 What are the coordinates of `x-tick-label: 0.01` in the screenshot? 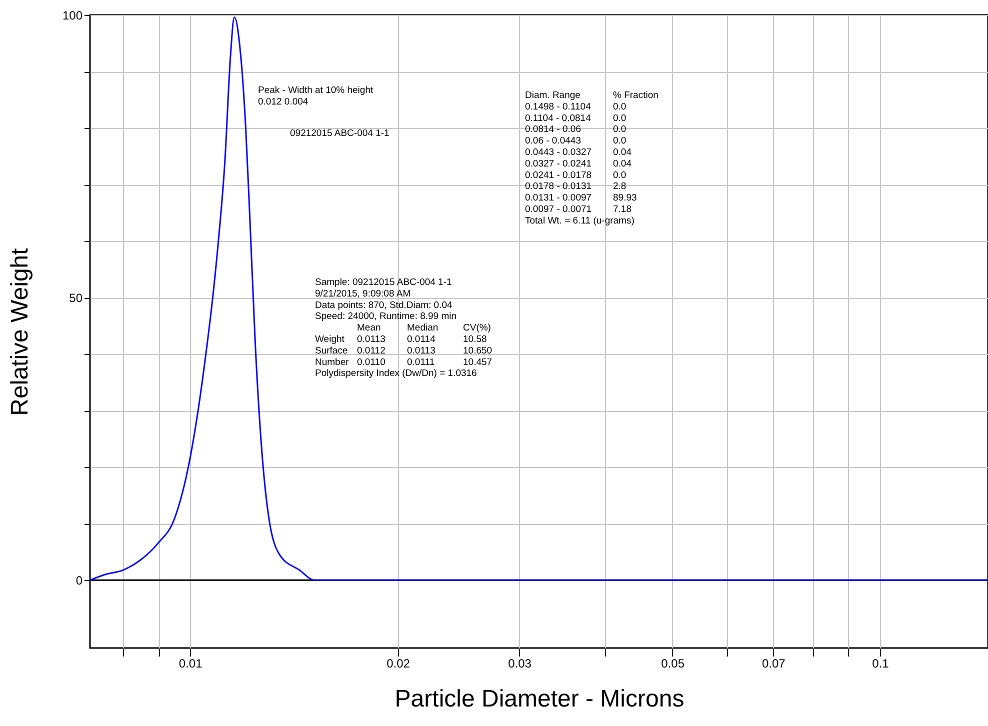 It's located at (190, 663).